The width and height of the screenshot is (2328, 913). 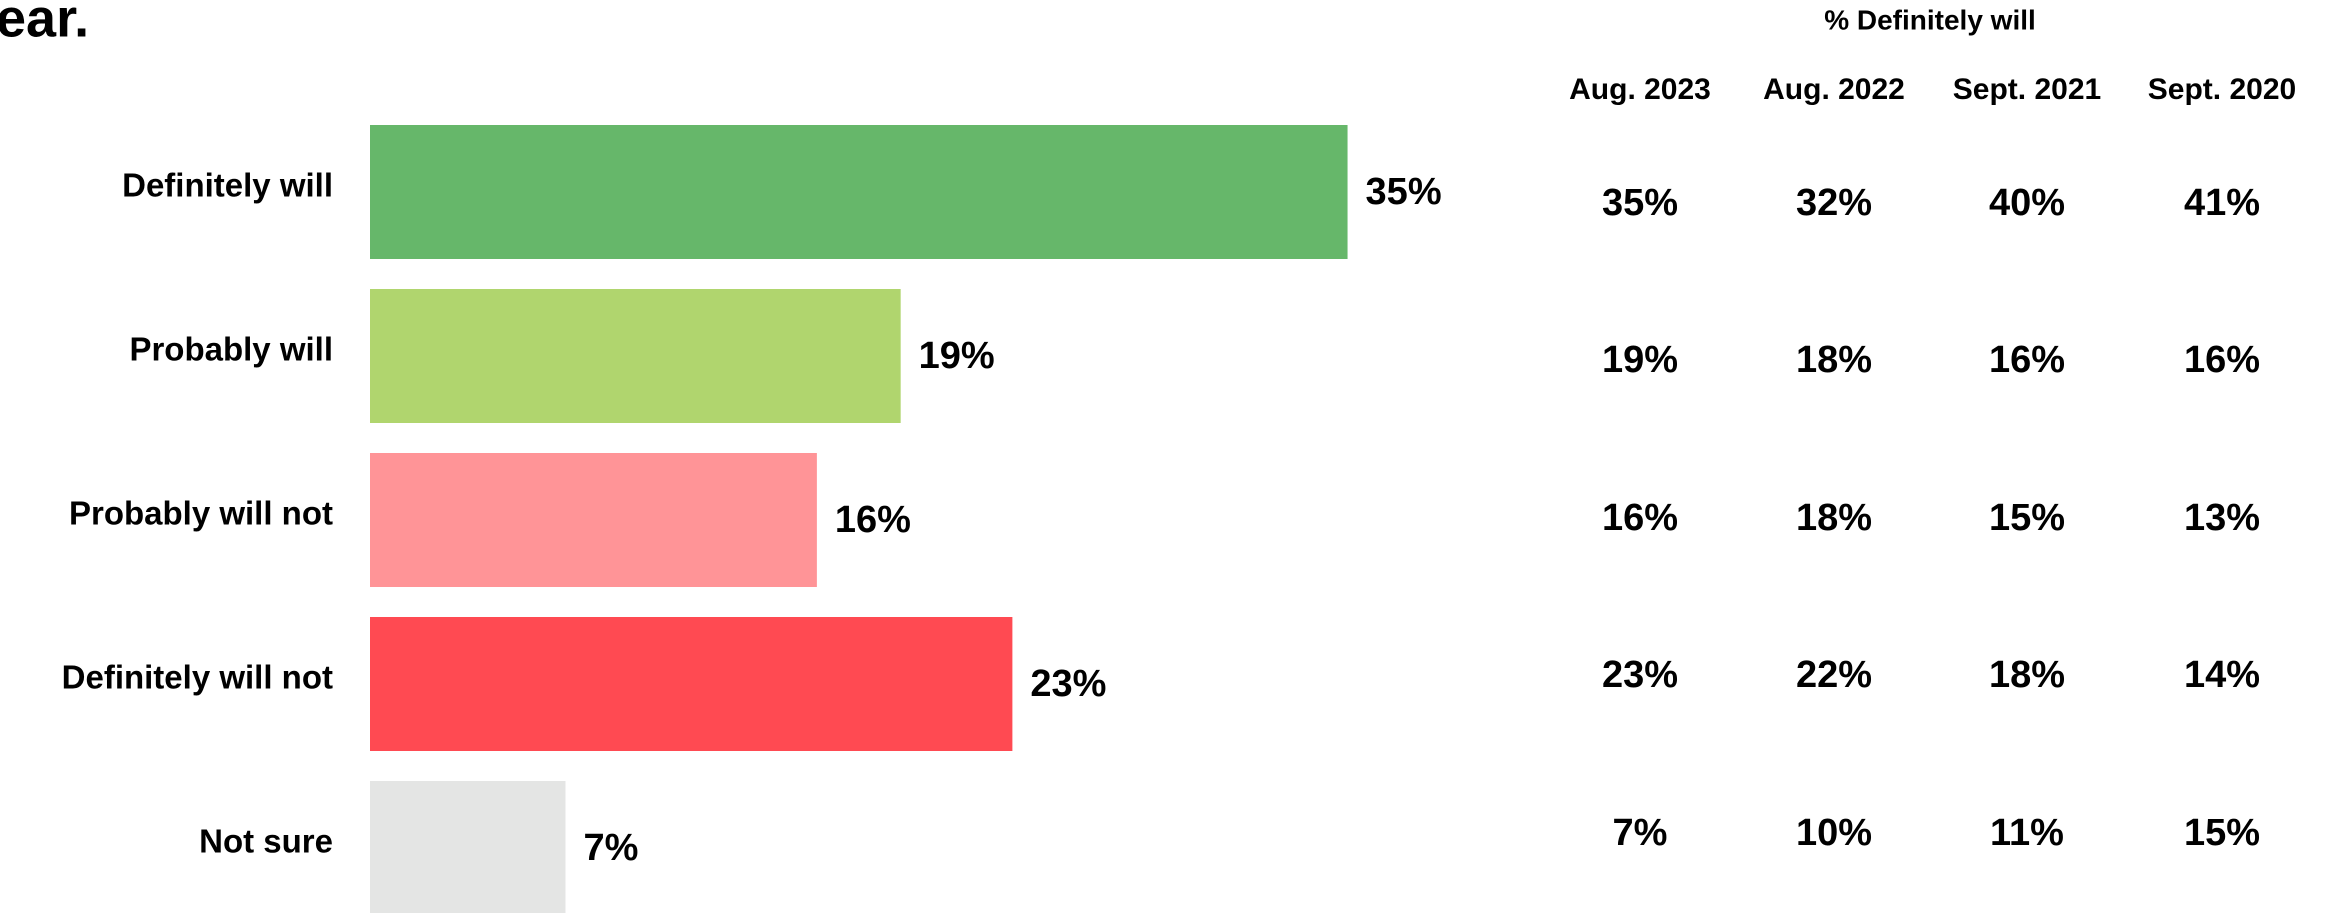 What do you see at coordinates (2222, 675) in the screenshot?
I see `table-cell: 14%` at bounding box center [2222, 675].